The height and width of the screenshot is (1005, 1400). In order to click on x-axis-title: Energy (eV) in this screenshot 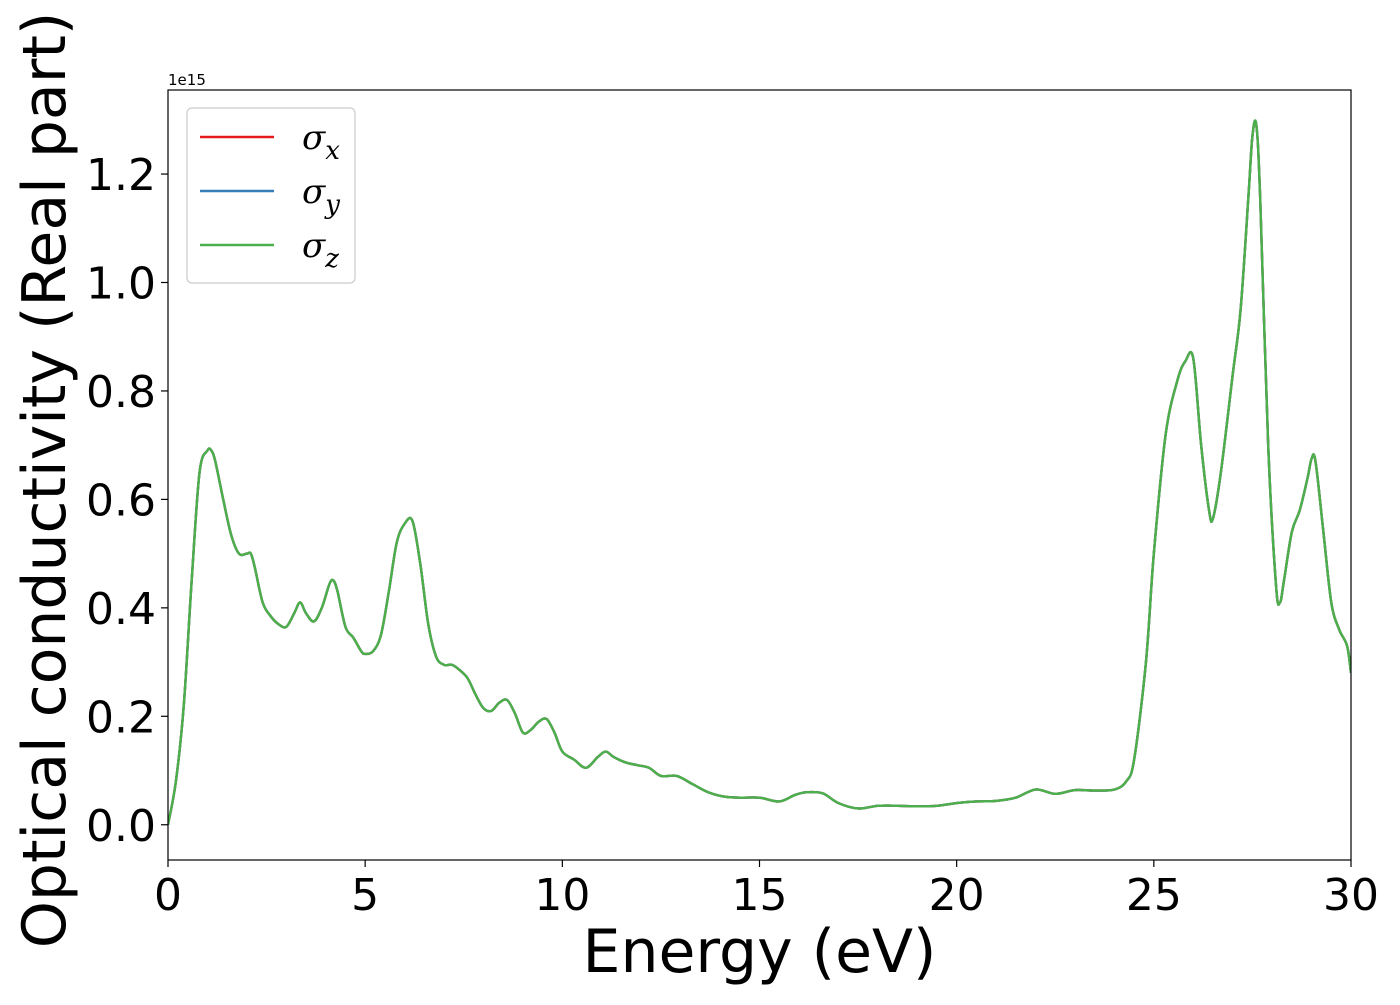, I will do `click(760, 952)`.